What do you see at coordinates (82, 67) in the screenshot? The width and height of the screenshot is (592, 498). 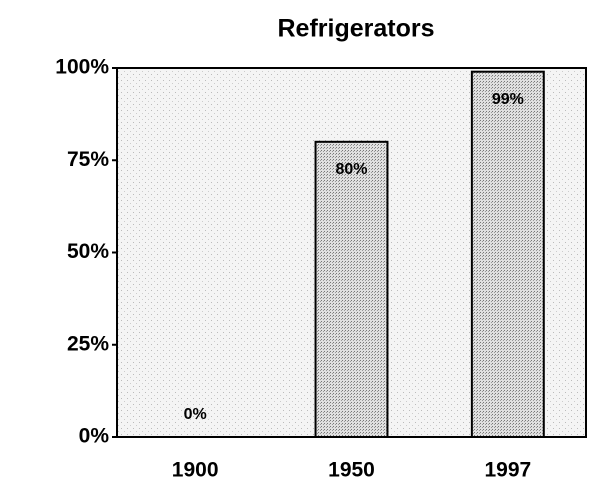 I see `y-tick-label: 100%` at bounding box center [82, 67].